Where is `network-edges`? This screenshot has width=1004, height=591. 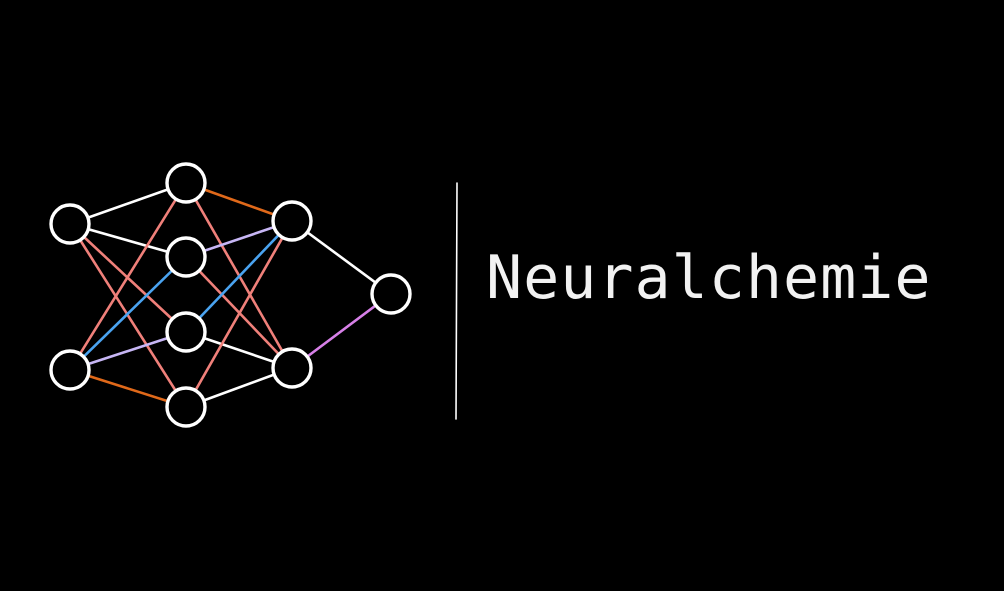 network-edges is located at coordinates (230, 295).